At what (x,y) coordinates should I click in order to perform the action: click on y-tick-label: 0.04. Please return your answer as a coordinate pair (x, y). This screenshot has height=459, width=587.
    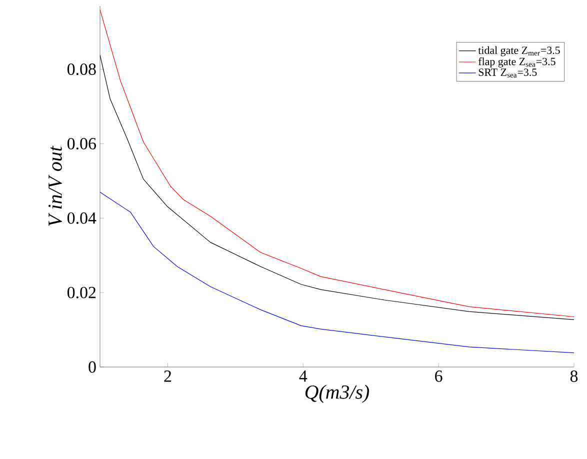
    Looking at the image, I should click on (81, 218).